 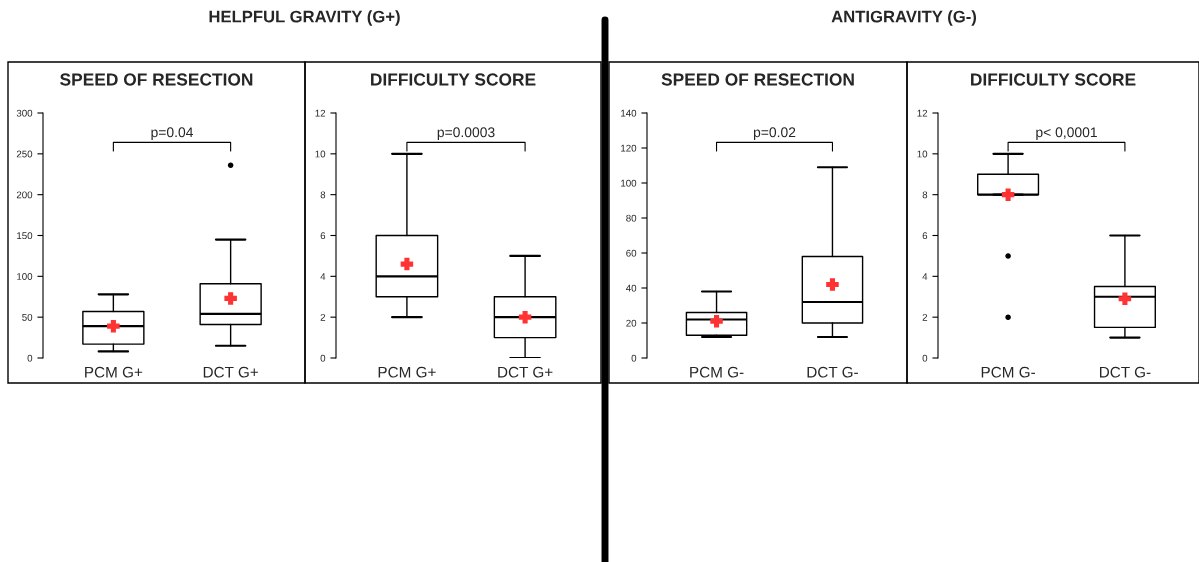 I want to click on y-tick-label: 60, so click(x=631, y=253).